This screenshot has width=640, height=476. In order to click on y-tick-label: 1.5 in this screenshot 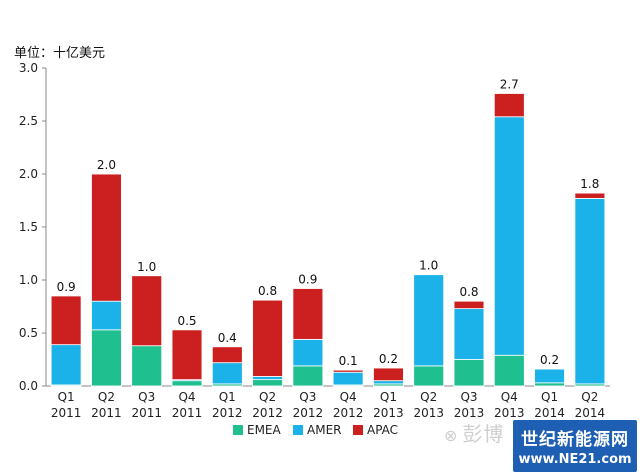, I will do `click(28, 227)`.